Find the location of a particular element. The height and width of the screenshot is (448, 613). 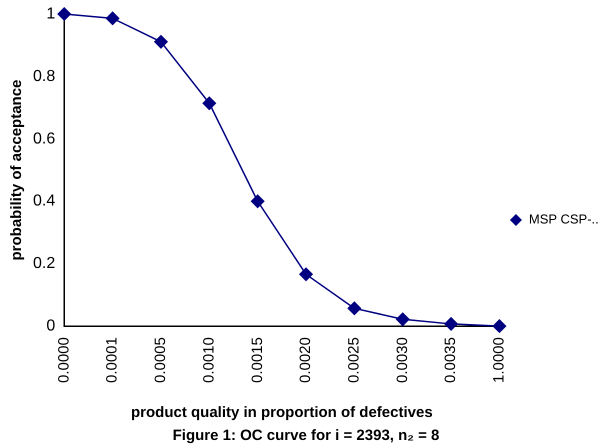

x-tick-label: 0.0005 is located at coordinates (161, 360).